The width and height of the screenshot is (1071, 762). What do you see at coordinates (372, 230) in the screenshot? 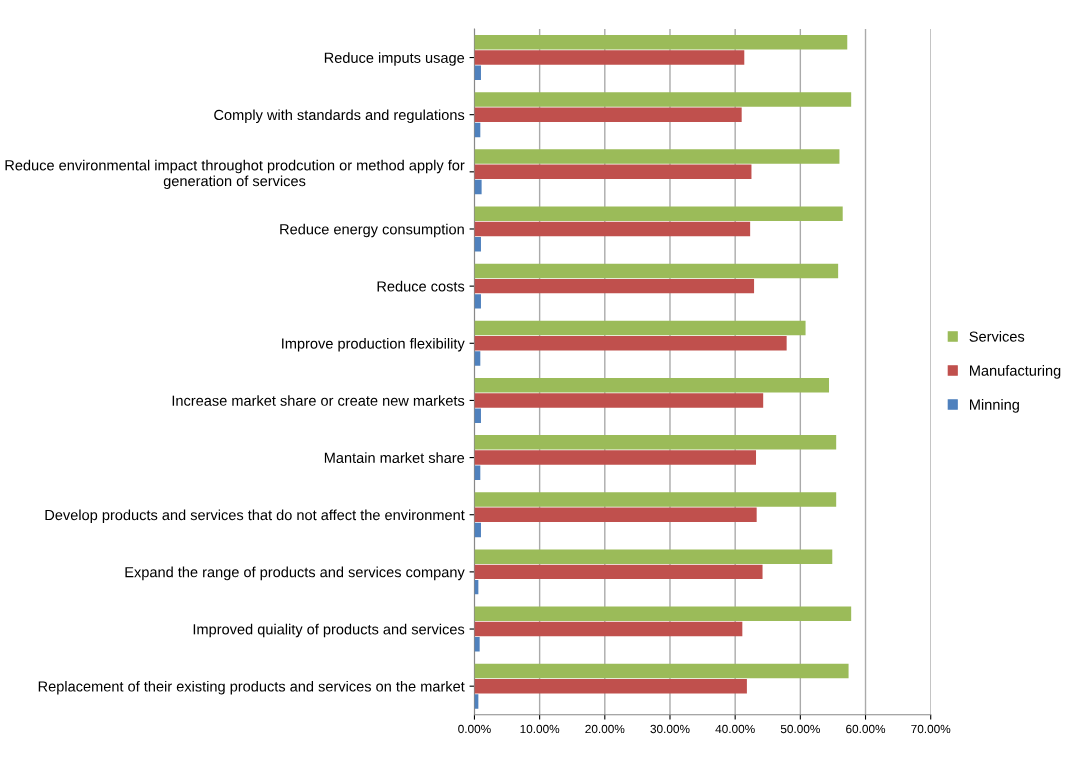
I see `y-tick-label: Reduce energy consumption` at bounding box center [372, 230].